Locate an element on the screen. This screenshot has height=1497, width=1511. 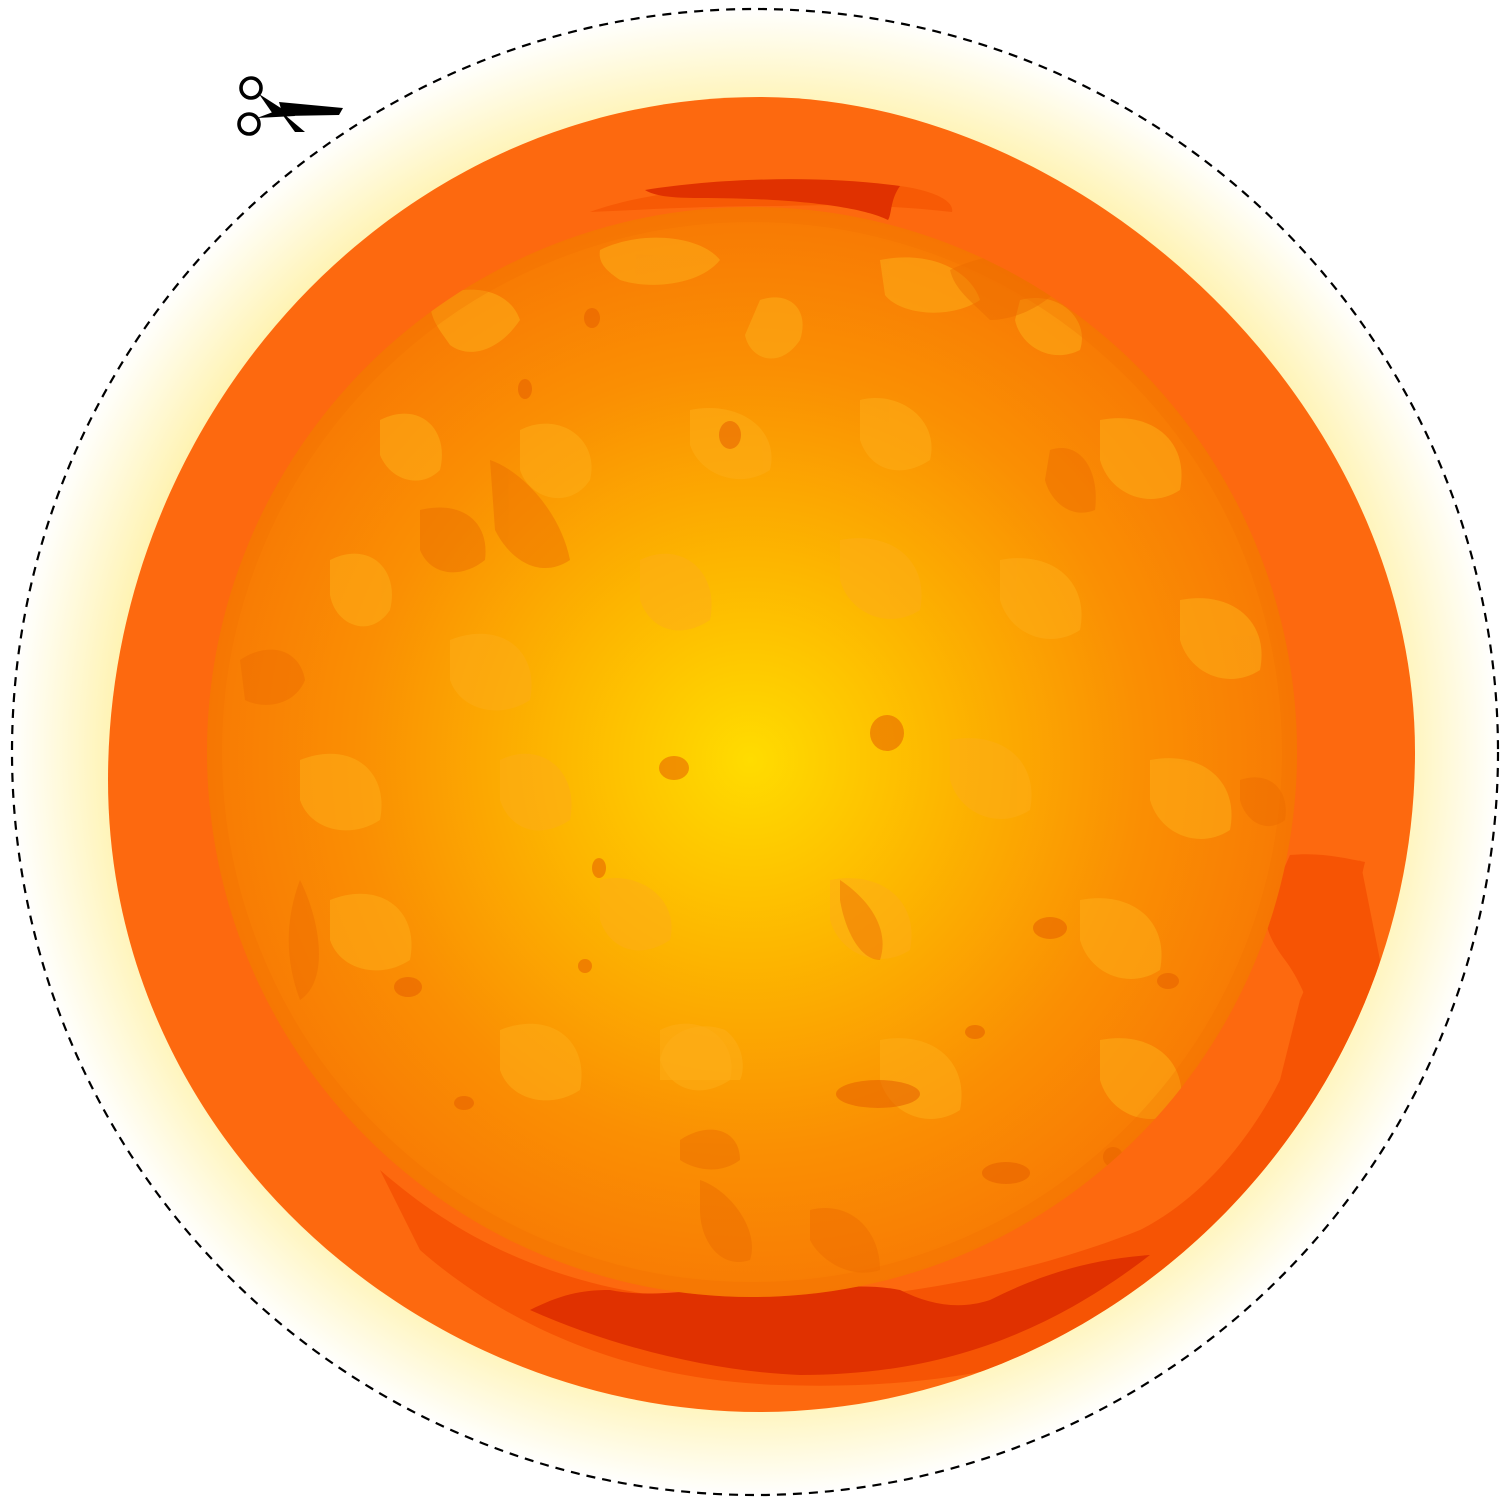
top-flare-deep is located at coordinates (772, 199).